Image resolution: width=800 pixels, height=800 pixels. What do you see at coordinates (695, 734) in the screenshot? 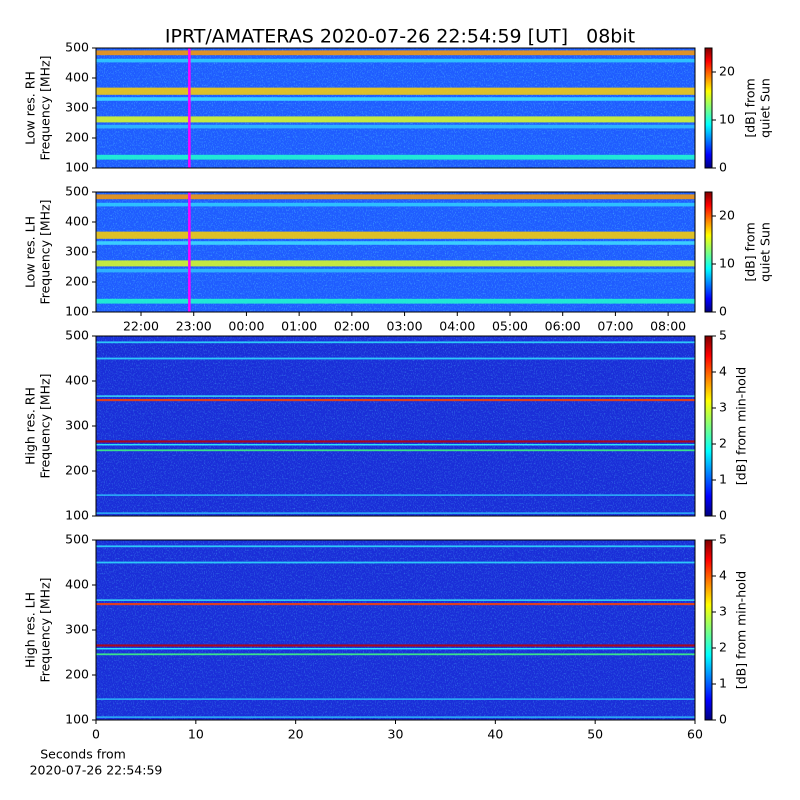
I see `x-tick-label: 60` at bounding box center [695, 734].